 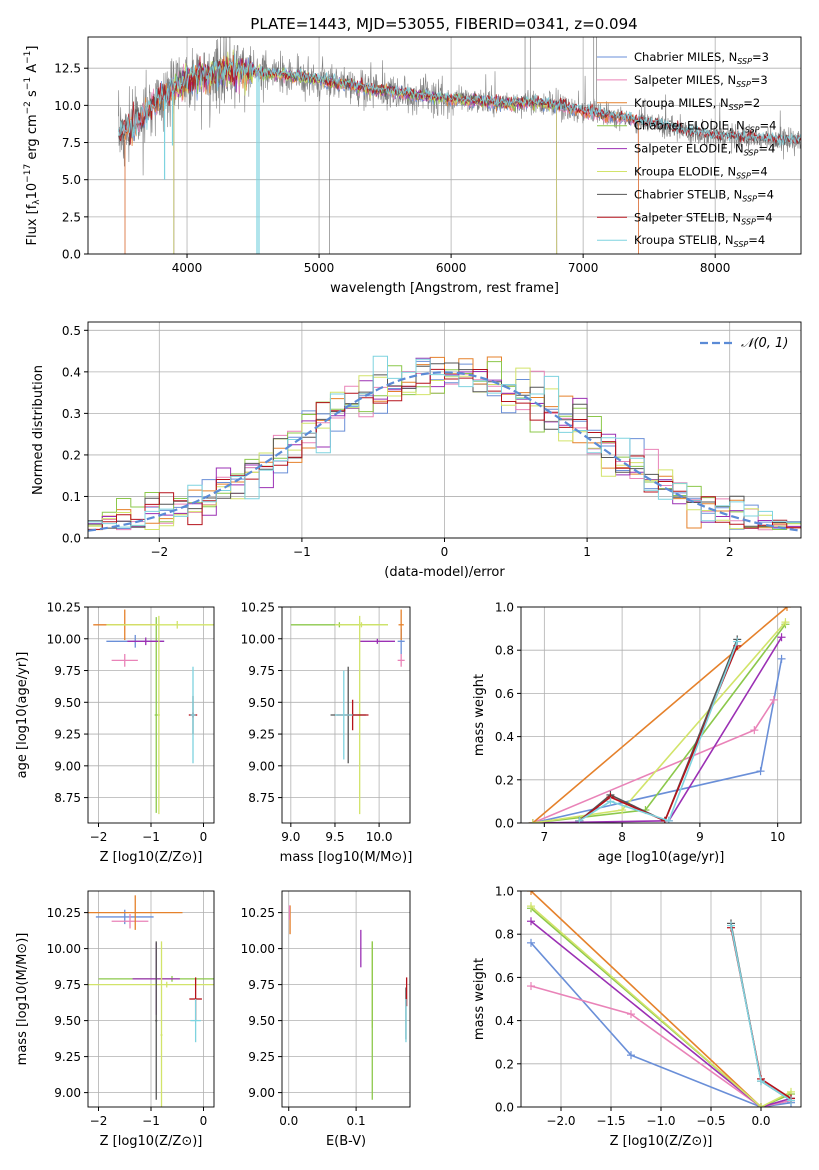 I want to click on x-tick: 7000, so click(x=583, y=264).